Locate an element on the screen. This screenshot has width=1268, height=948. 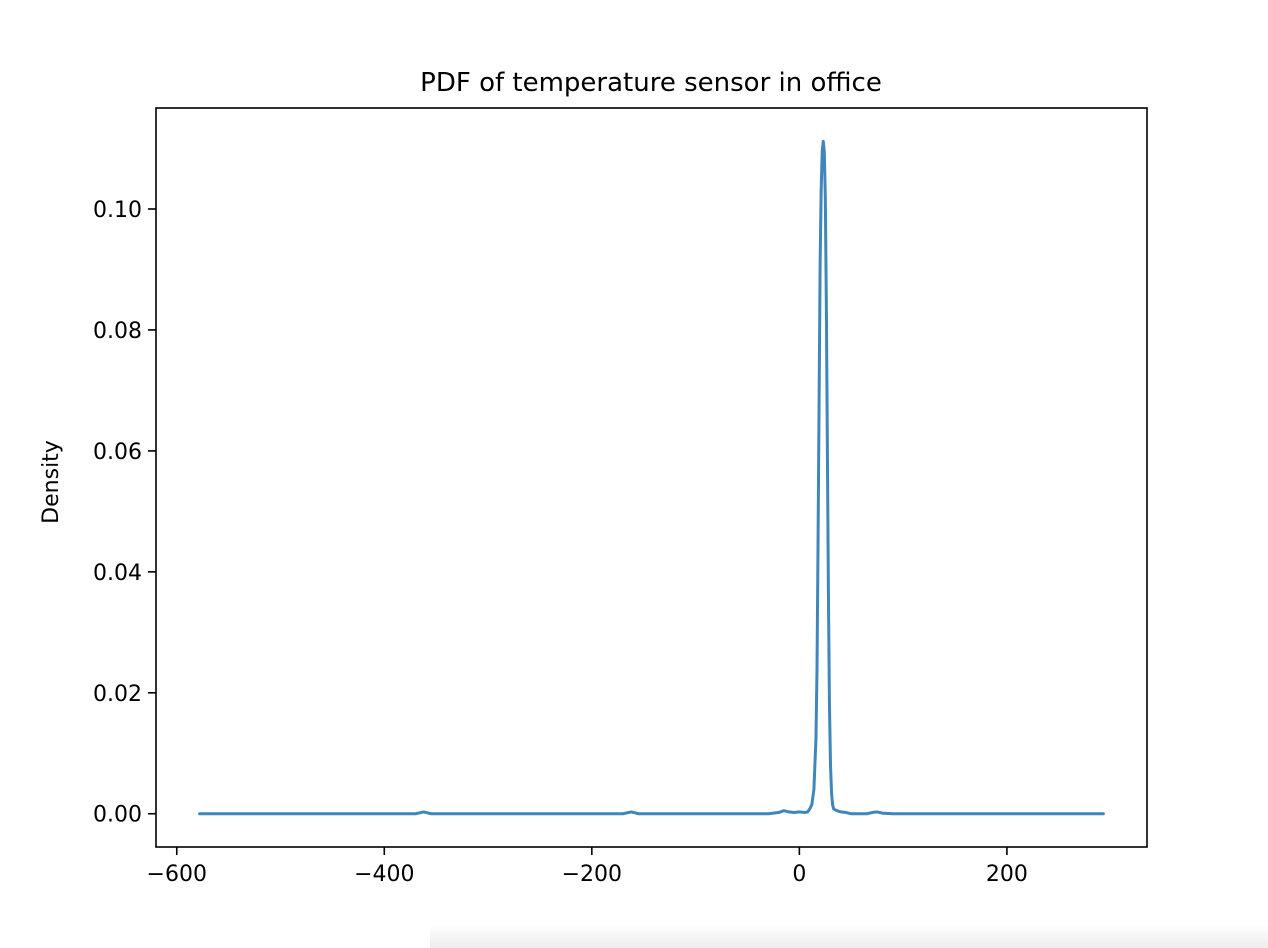
y-tick-label: 0.06 is located at coordinates (117, 452).